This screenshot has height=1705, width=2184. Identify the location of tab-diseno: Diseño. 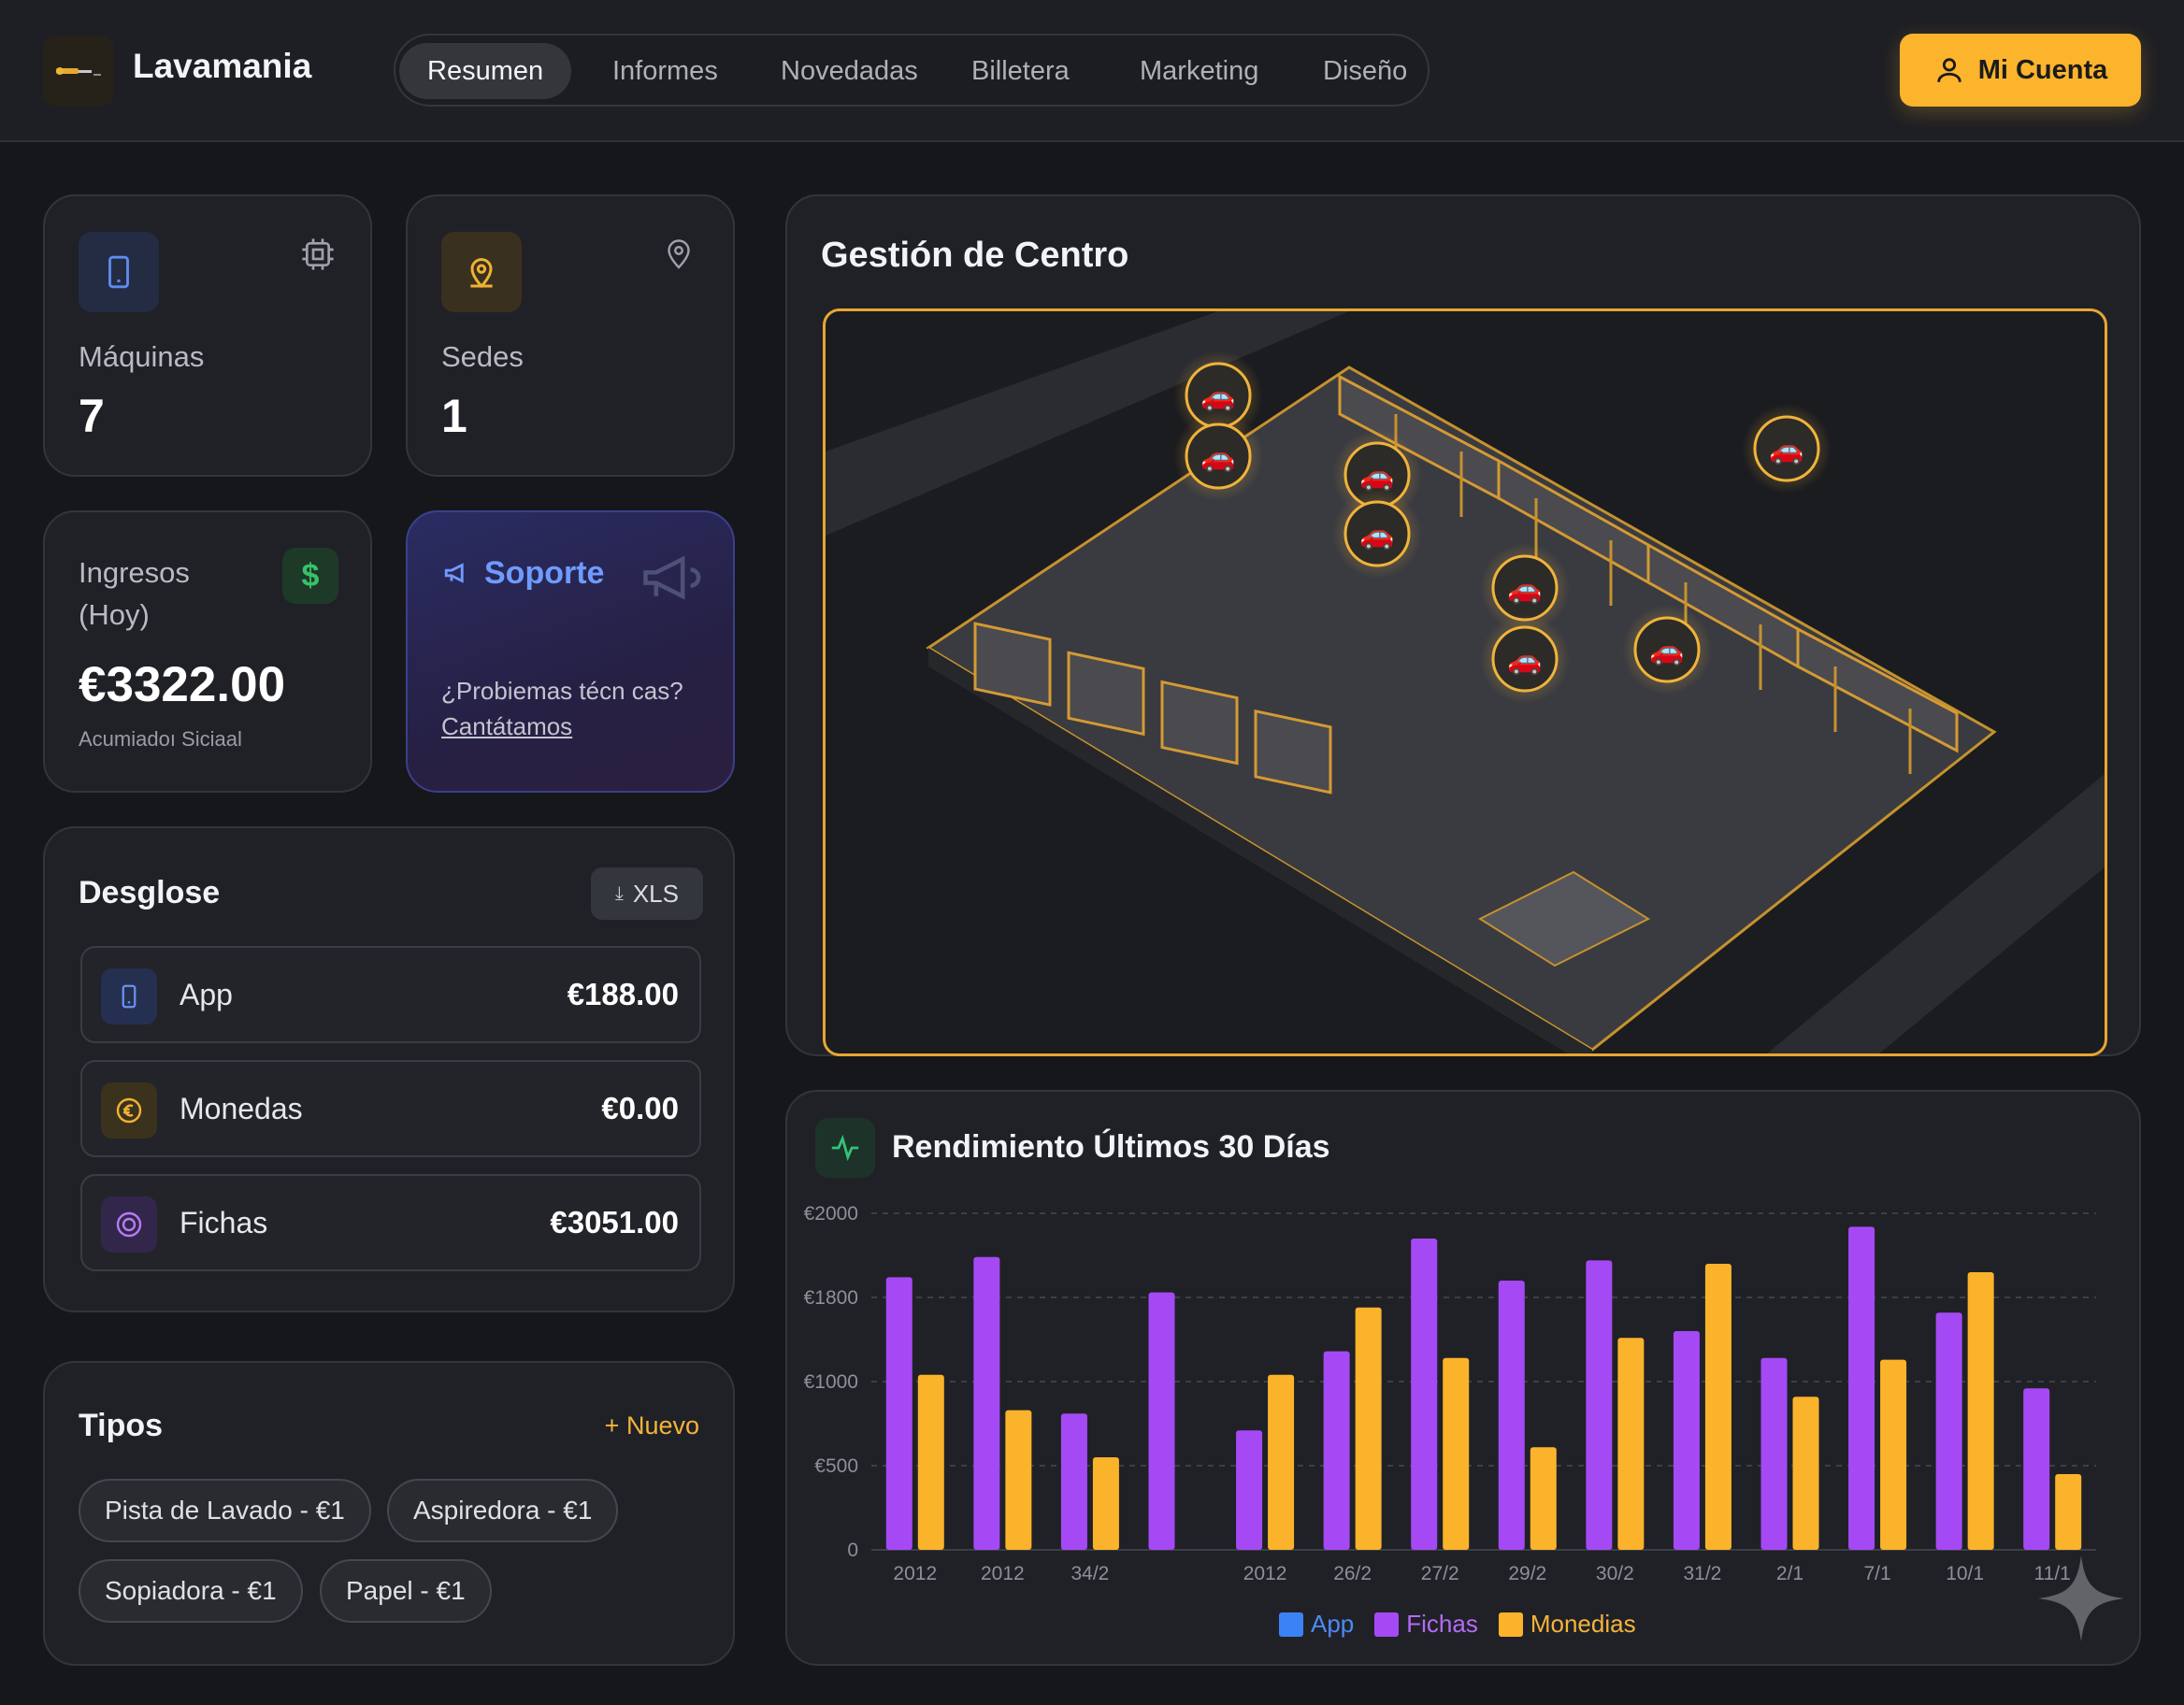
(1365, 71).